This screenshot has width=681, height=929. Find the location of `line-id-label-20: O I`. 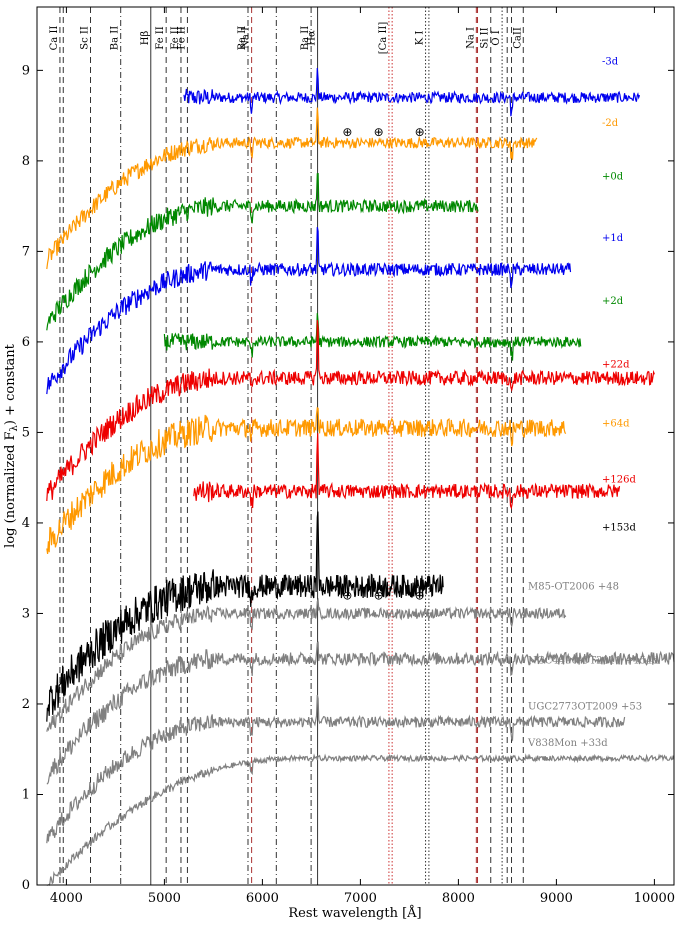

line-id-label-20: O I is located at coordinates (496, 37).